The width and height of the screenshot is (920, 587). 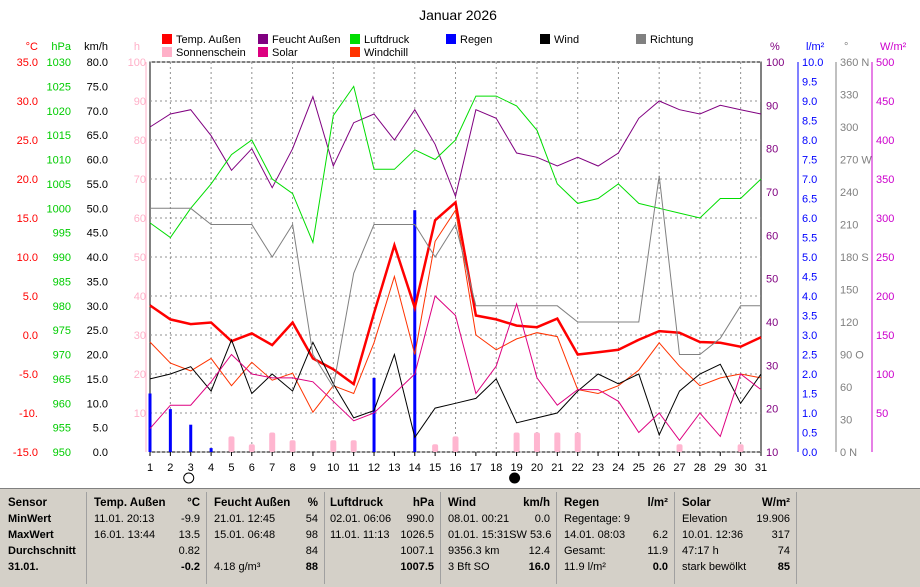 What do you see at coordinates (59, 136) in the screenshot?
I see `pressure-axis-tick: 1015` at bounding box center [59, 136].